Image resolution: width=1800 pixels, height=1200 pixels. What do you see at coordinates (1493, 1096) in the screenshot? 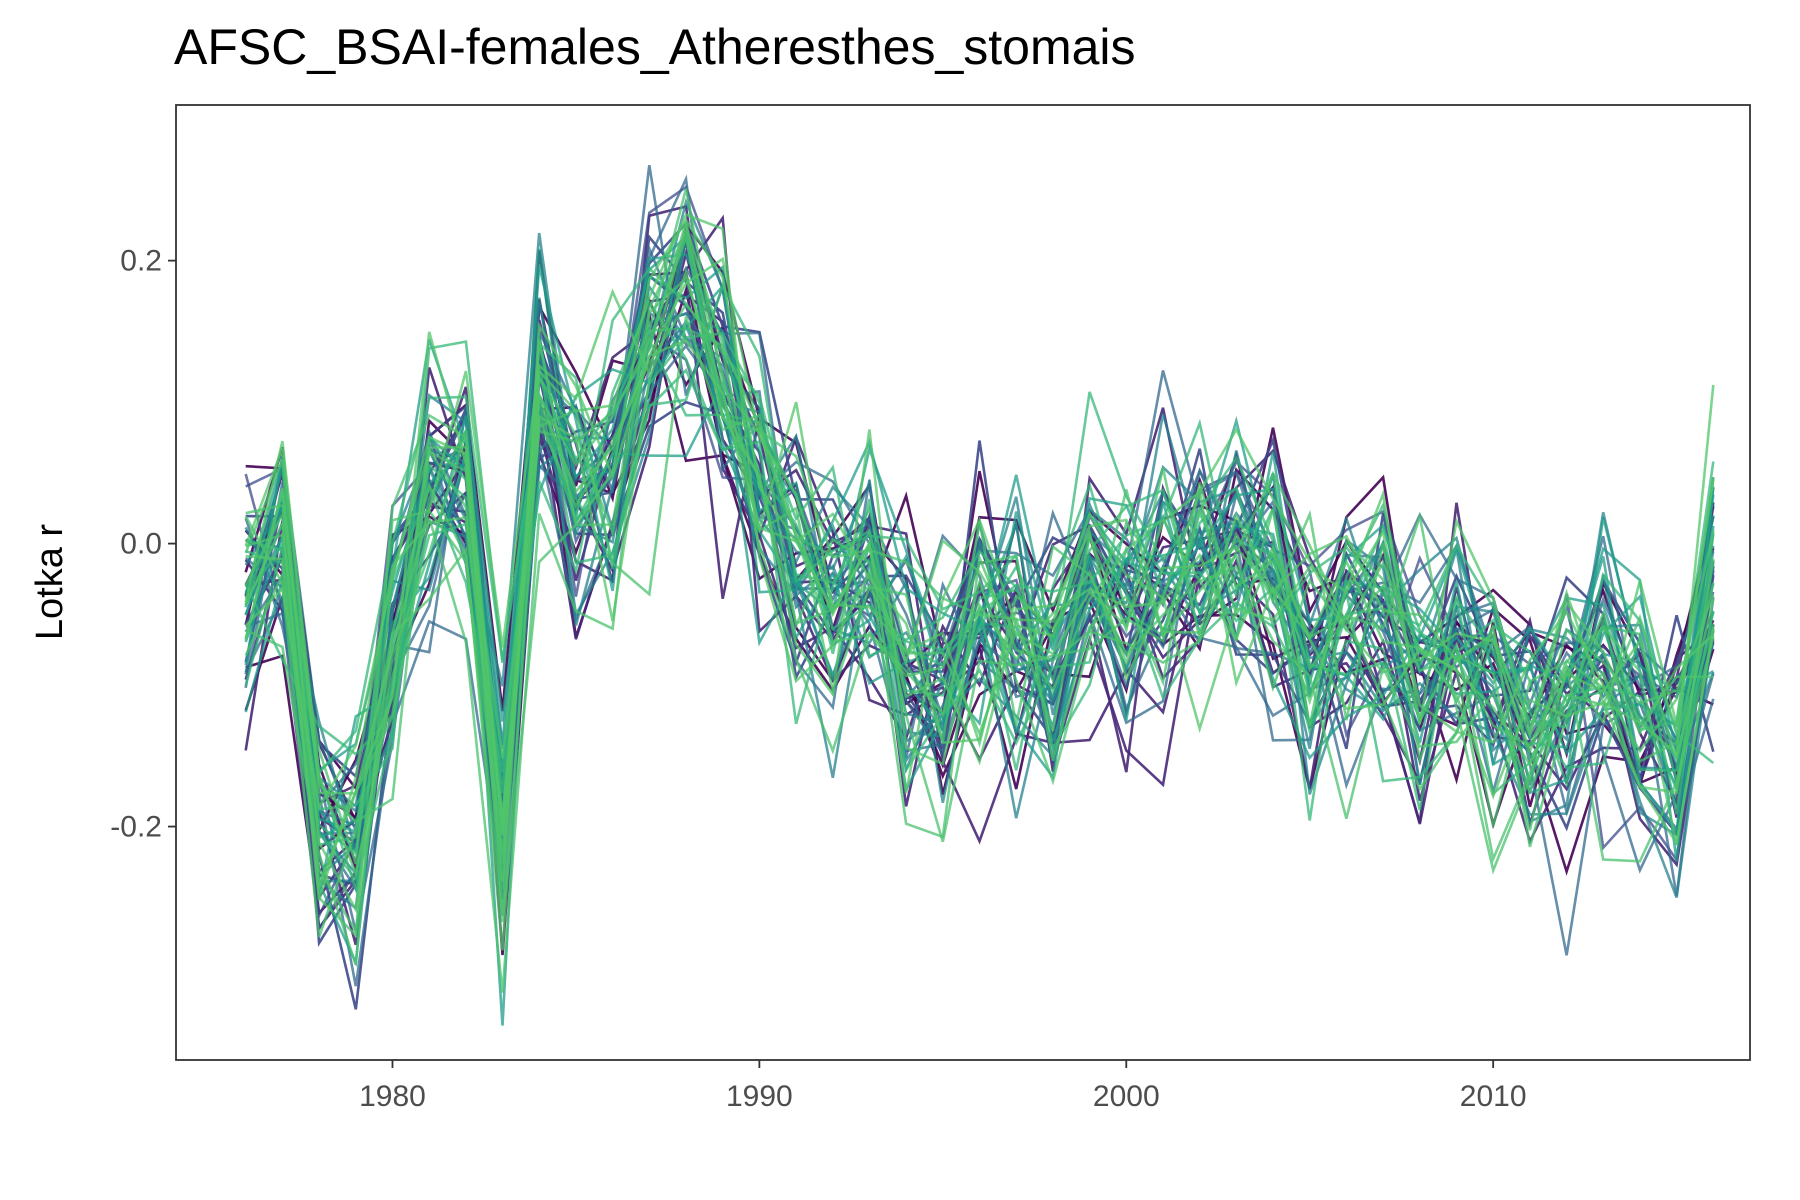
I see `x-tick-label: 2010` at bounding box center [1493, 1096].